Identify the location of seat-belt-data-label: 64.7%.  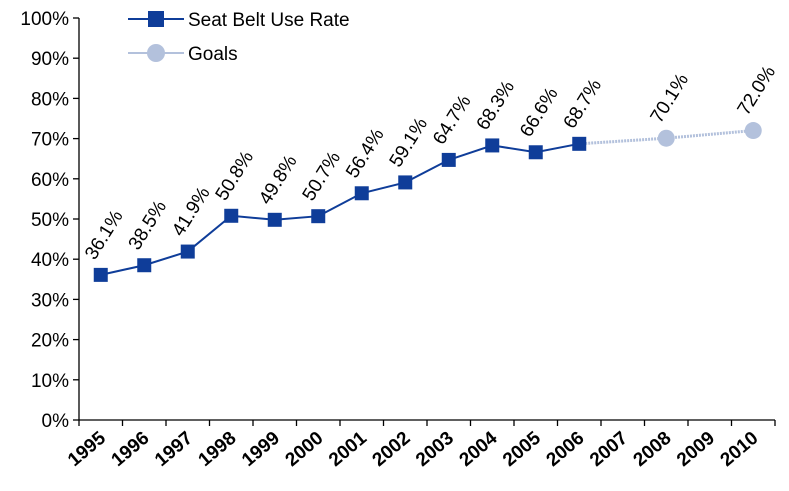
(452, 120).